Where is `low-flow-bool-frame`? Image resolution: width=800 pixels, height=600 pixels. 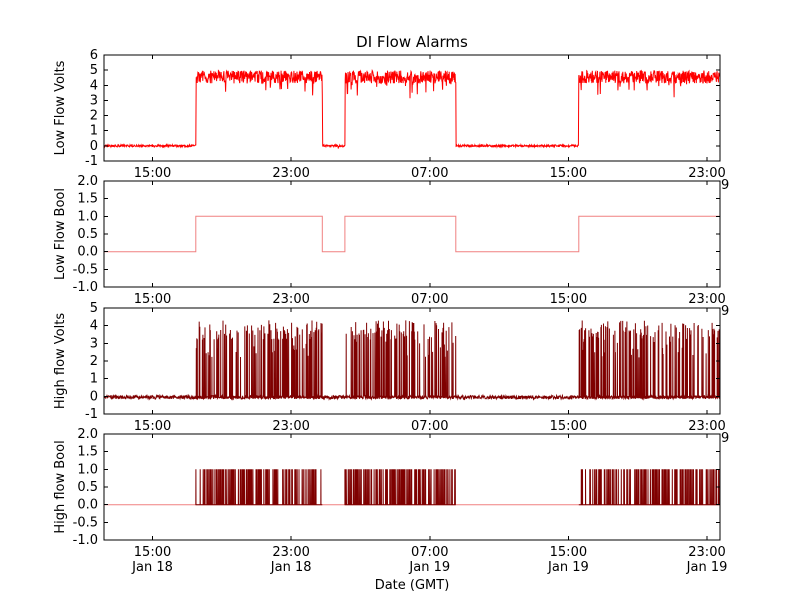
low-flow-bool-frame is located at coordinates (412, 234).